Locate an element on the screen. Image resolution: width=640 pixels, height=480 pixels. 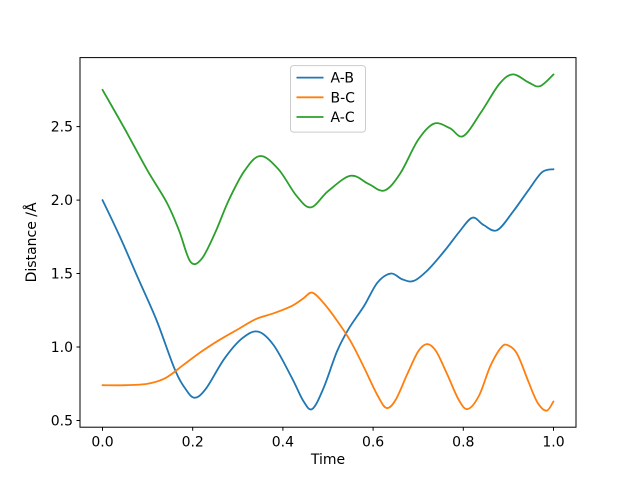
y-tick-label: 2.0 is located at coordinates (62, 201).